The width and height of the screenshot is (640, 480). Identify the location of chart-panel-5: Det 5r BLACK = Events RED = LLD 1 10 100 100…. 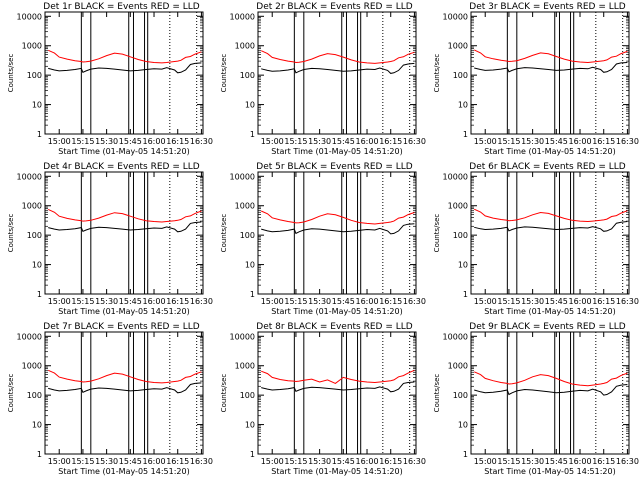
(323, 239).